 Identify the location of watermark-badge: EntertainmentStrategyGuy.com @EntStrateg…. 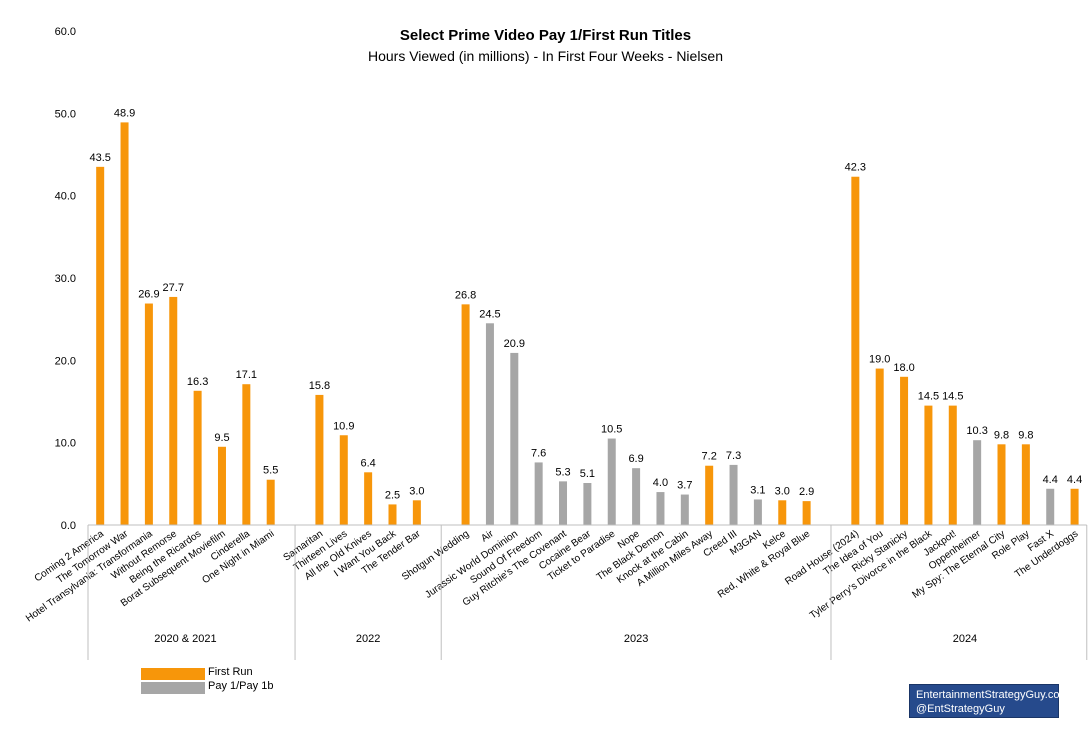
(989, 701).